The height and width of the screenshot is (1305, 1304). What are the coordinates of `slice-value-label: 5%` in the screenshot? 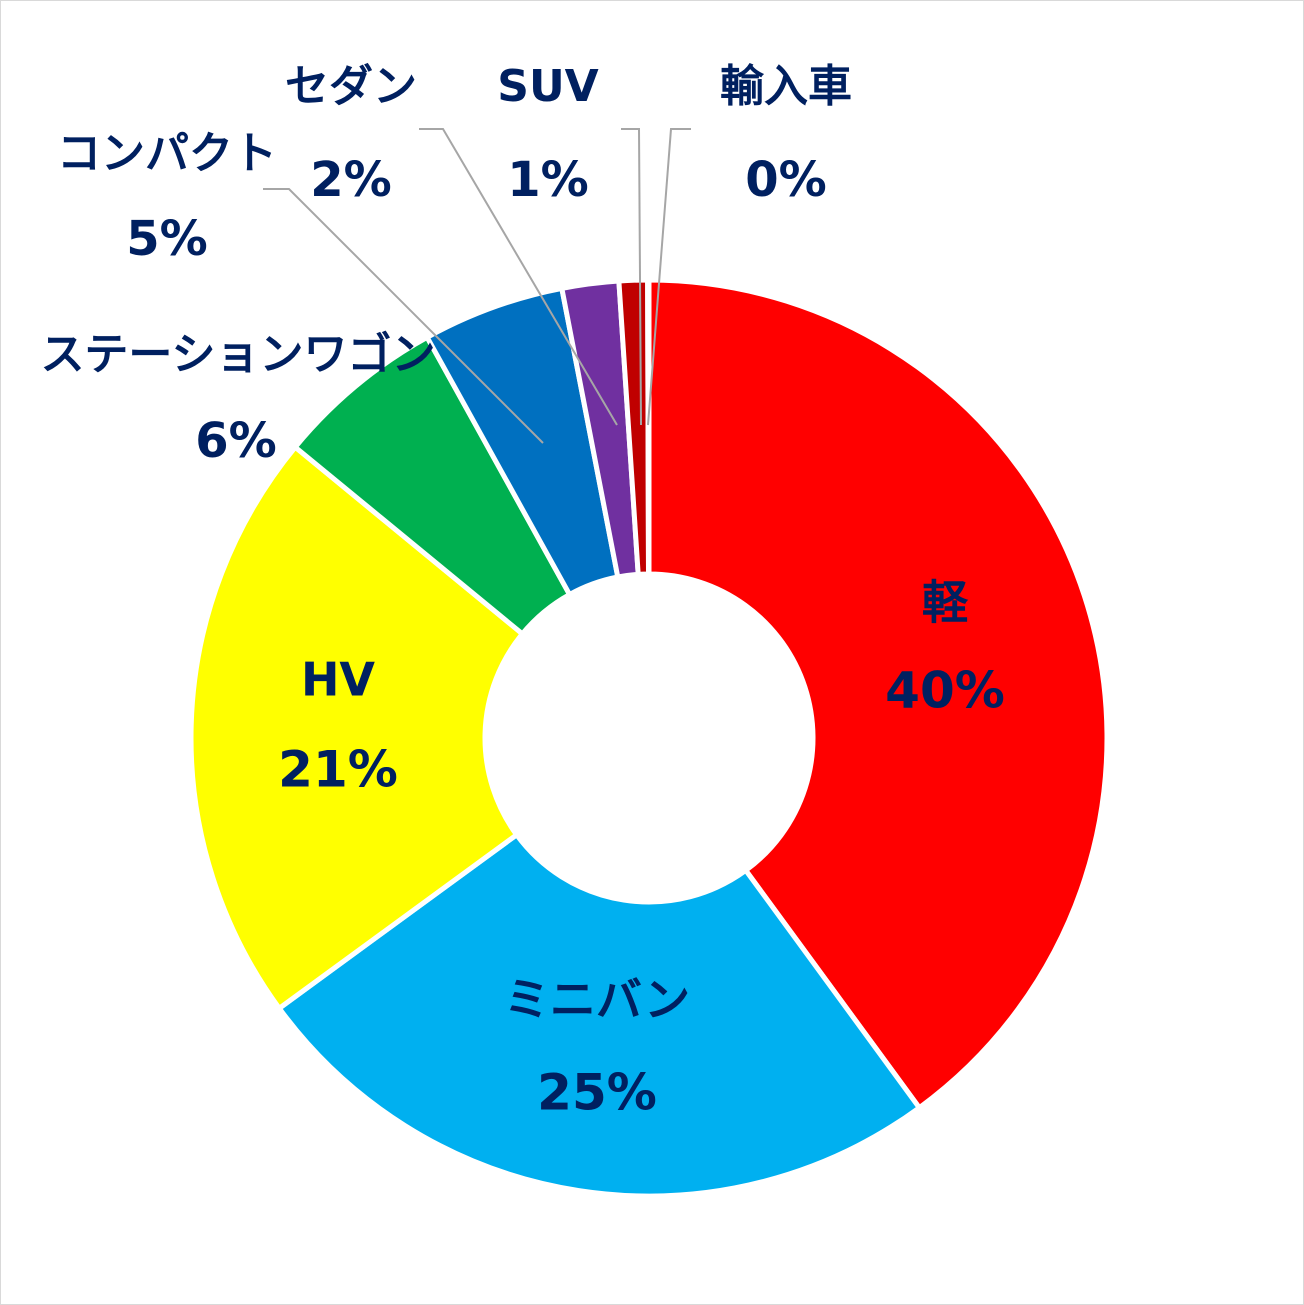 It's located at (167, 239).